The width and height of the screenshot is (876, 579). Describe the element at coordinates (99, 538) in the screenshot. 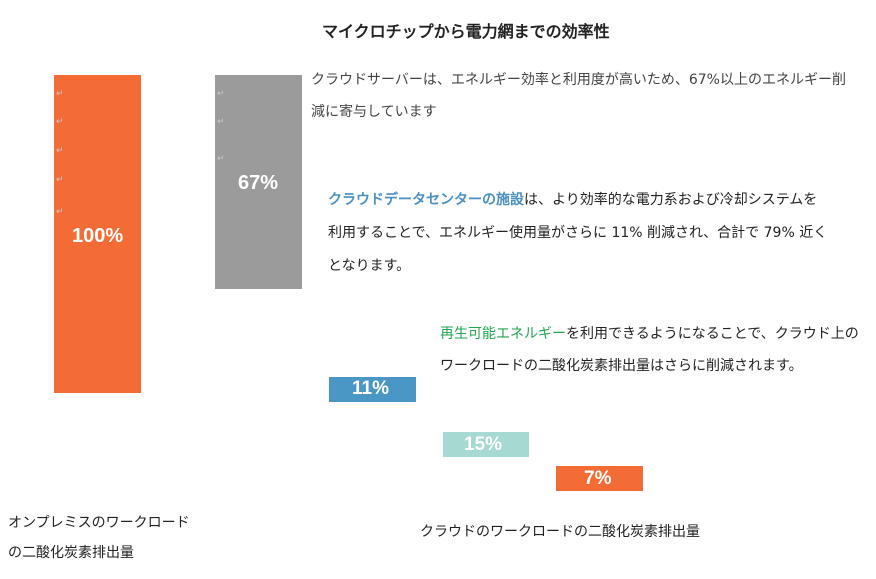

I see `label-onprem-emissions: オンプレミスのワークロードの二酸化炭素排出量` at that location.